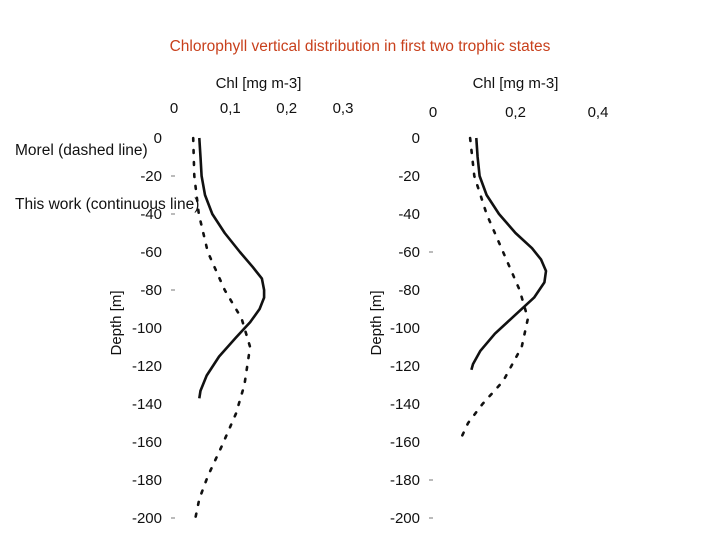 The width and height of the screenshot is (720, 540). I want to click on chart1-series-morel, so click(221, 328).